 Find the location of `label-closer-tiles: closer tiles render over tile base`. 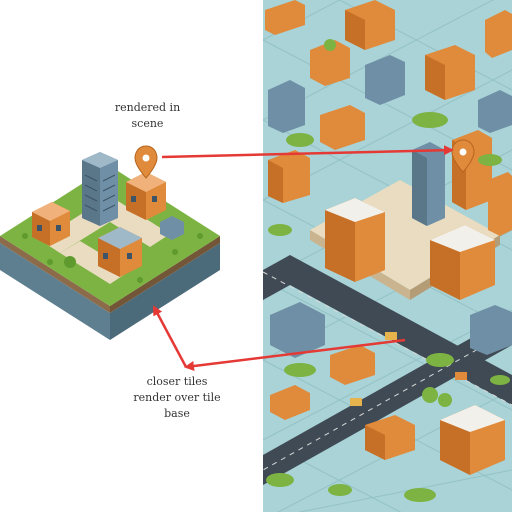

label-closer-tiles: closer tiles render over tile base is located at coordinates (177, 397).